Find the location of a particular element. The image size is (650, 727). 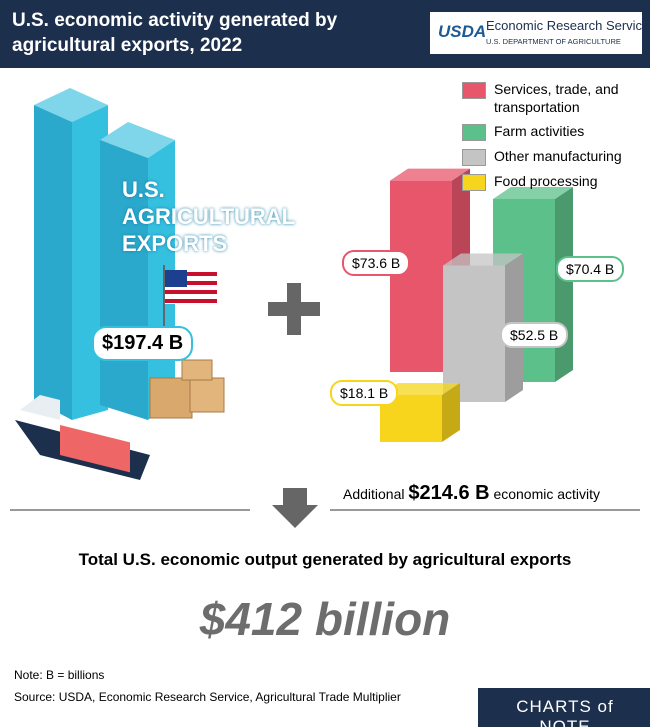

value-label: $18.1 B is located at coordinates (364, 393).